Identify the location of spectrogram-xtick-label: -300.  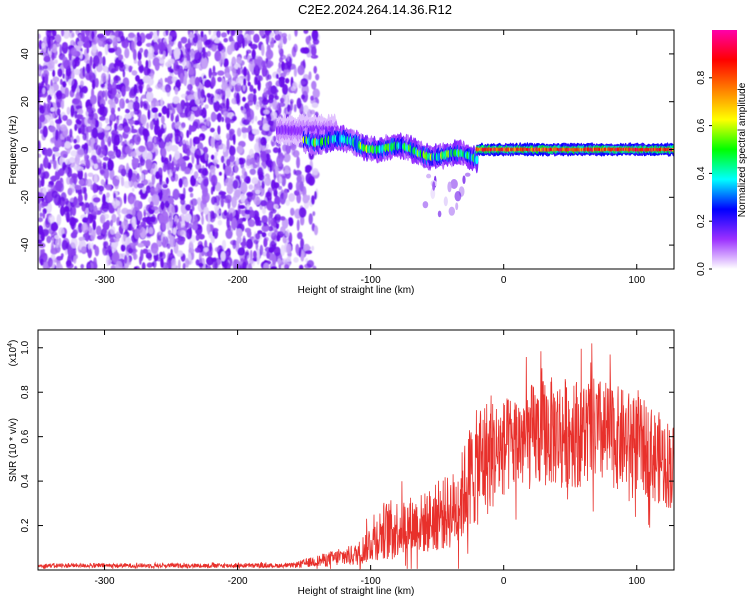
(105, 280).